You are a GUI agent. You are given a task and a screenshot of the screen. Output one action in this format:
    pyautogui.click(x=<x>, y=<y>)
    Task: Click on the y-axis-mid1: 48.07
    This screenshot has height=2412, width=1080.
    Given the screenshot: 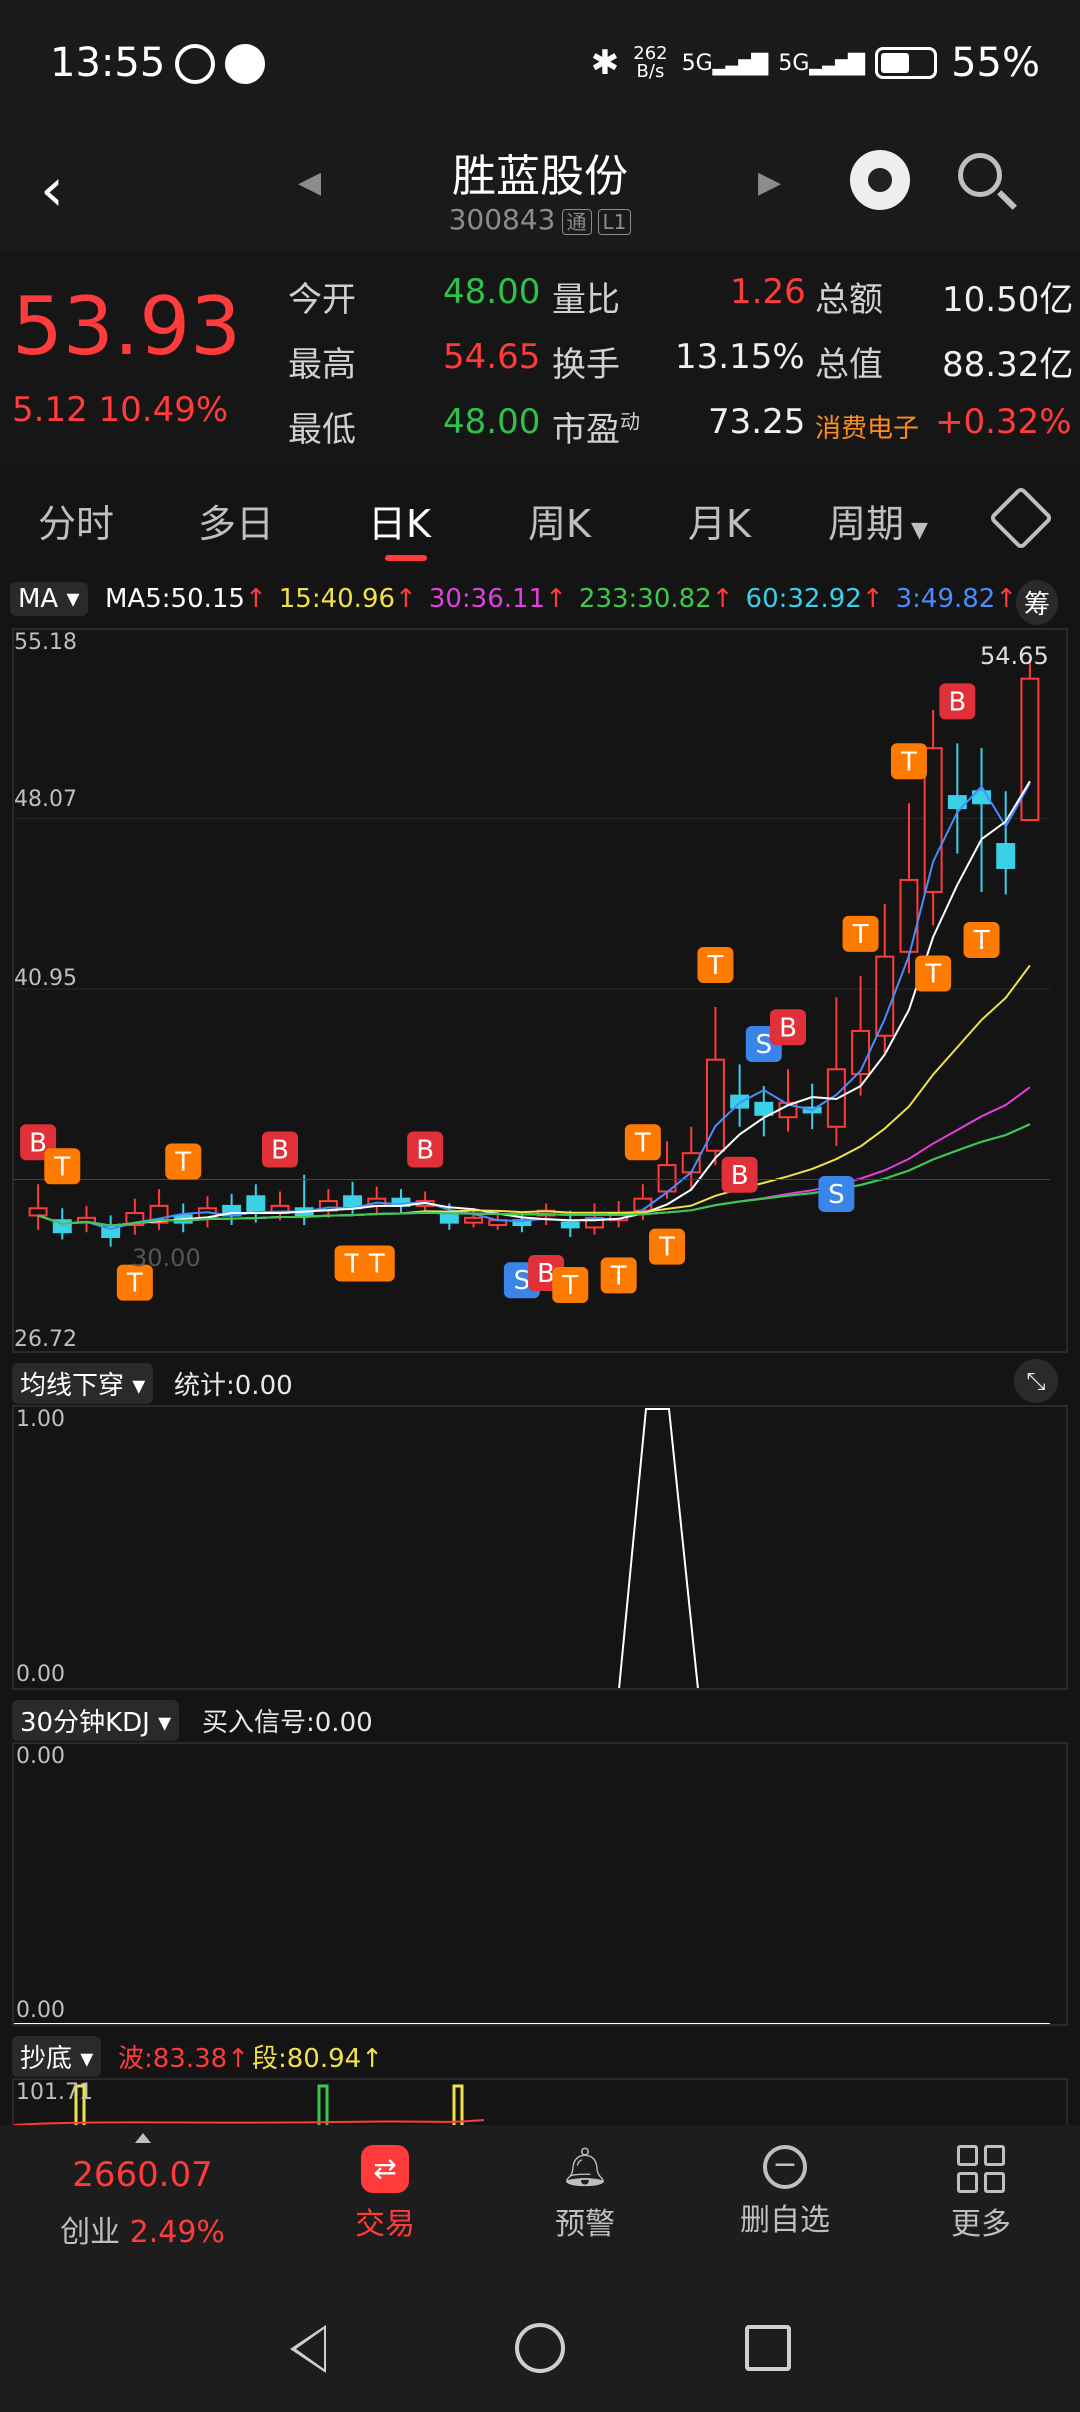 What is the action you would take?
    pyautogui.click(x=45, y=799)
    